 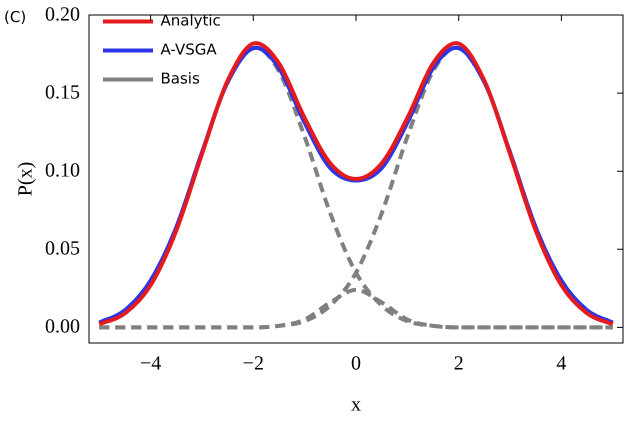 I want to click on y-tick-label: 0.10, so click(x=62, y=170).